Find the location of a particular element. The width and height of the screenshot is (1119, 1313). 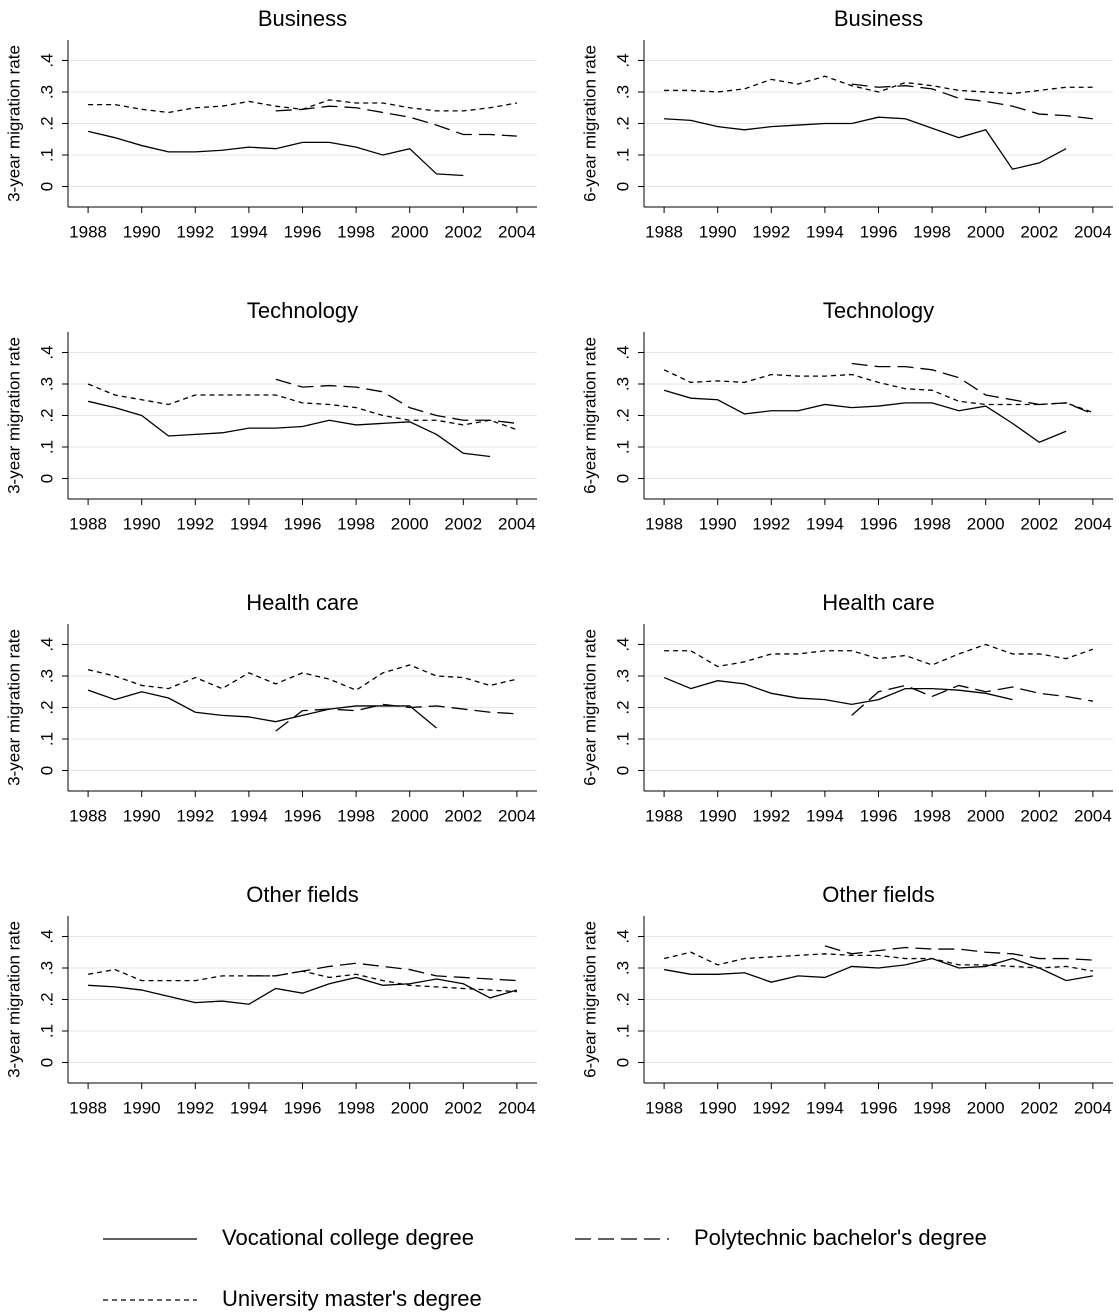

chart-title: Other fields is located at coordinates (878, 894).